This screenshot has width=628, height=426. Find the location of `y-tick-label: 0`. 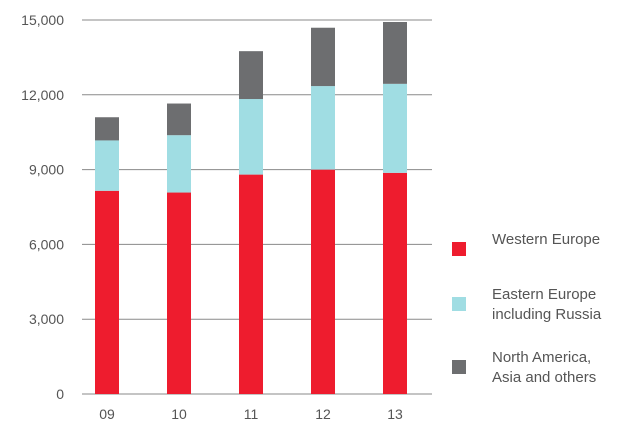

y-tick-label: 0 is located at coordinates (60, 394).